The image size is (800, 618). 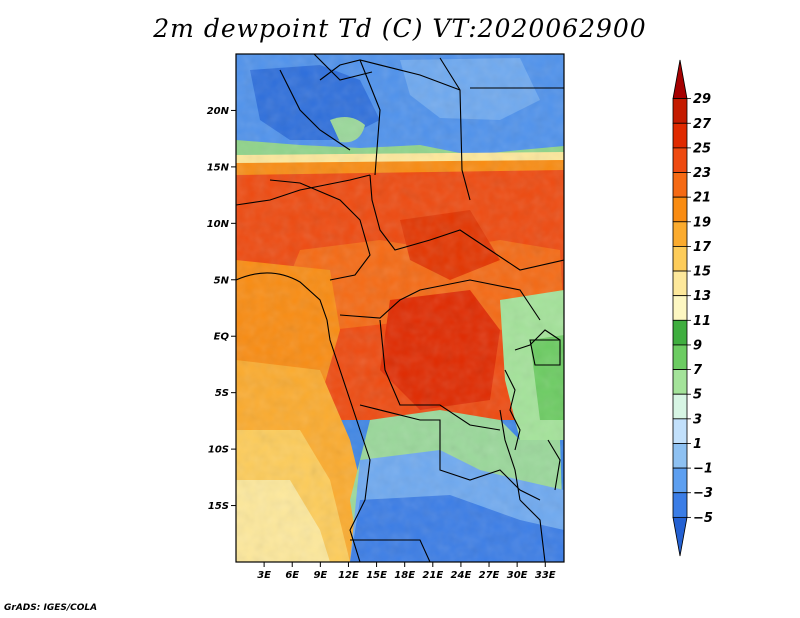 What do you see at coordinates (703, 493) in the screenshot?
I see `colorbar-level-label: −3` at bounding box center [703, 493].